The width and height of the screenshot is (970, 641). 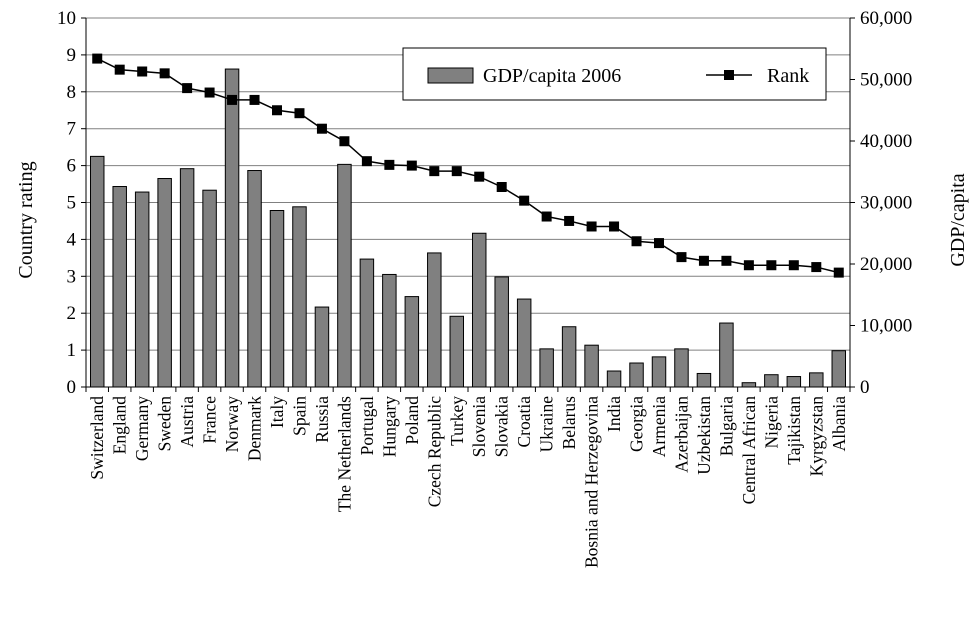 I want to click on category-label: Bosnia and Herzegovina, so click(x=592, y=482).